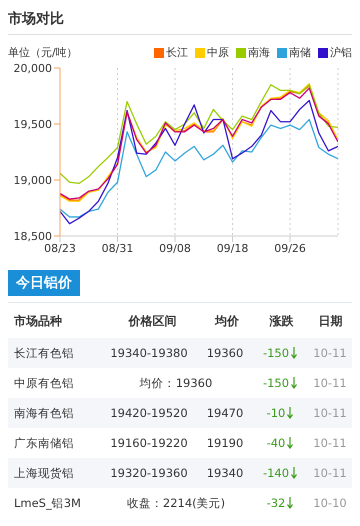  Describe the element at coordinates (44, 353) in the screenshot. I see `text: 长江有色铝` at that location.